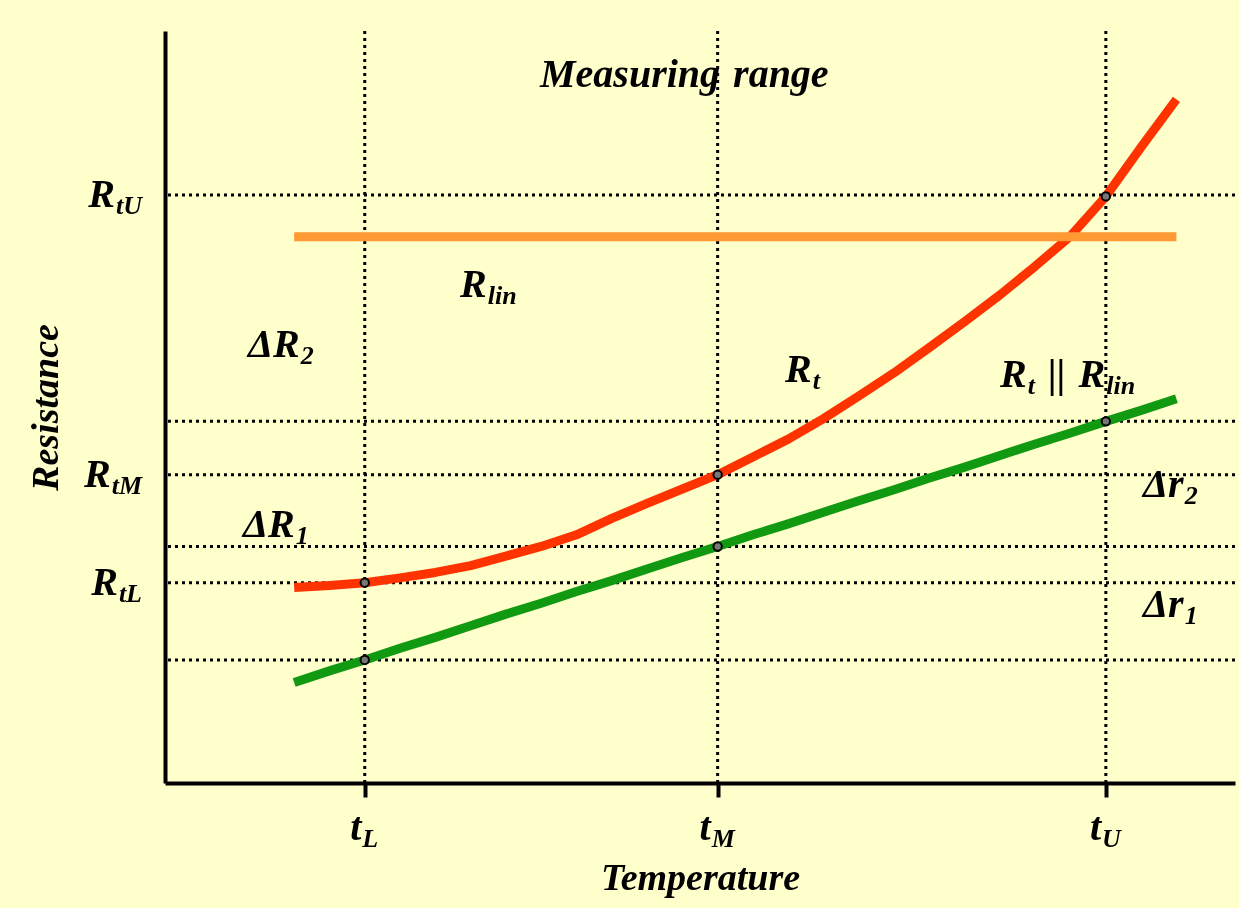  What do you see at coordinates (44, 407) in the screenshot?
I see `y-axis-title: Resistance` at bounding box center [44, 407].